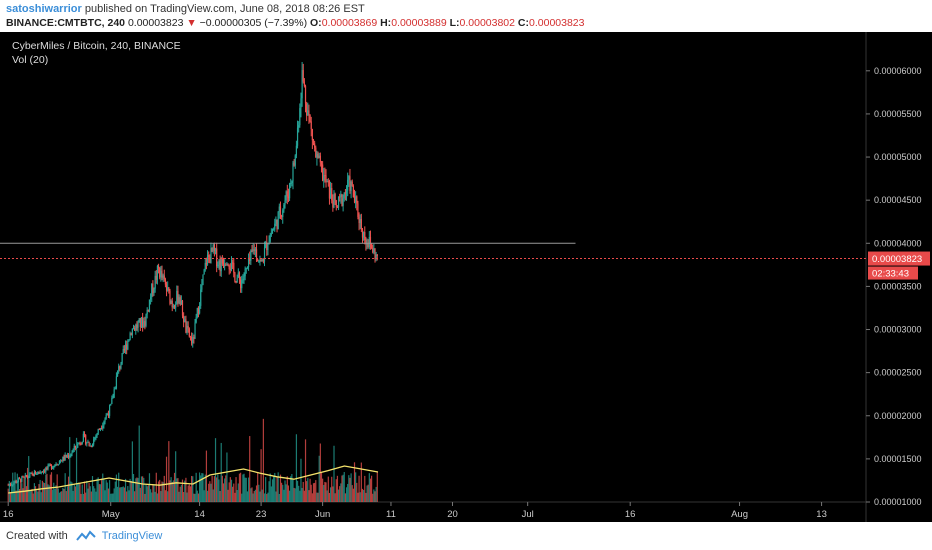  What do you see at coordinates (132, 536) in the screenshot?
I see `tradingview-link: TradingView` at bounding box center [132, 536].